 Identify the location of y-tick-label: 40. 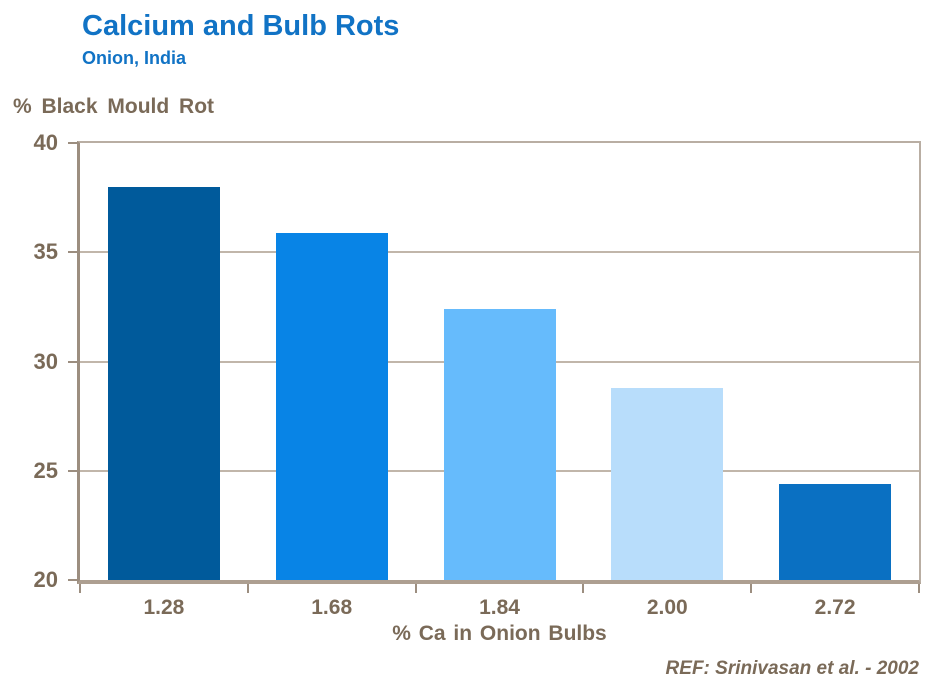
(45, 142).